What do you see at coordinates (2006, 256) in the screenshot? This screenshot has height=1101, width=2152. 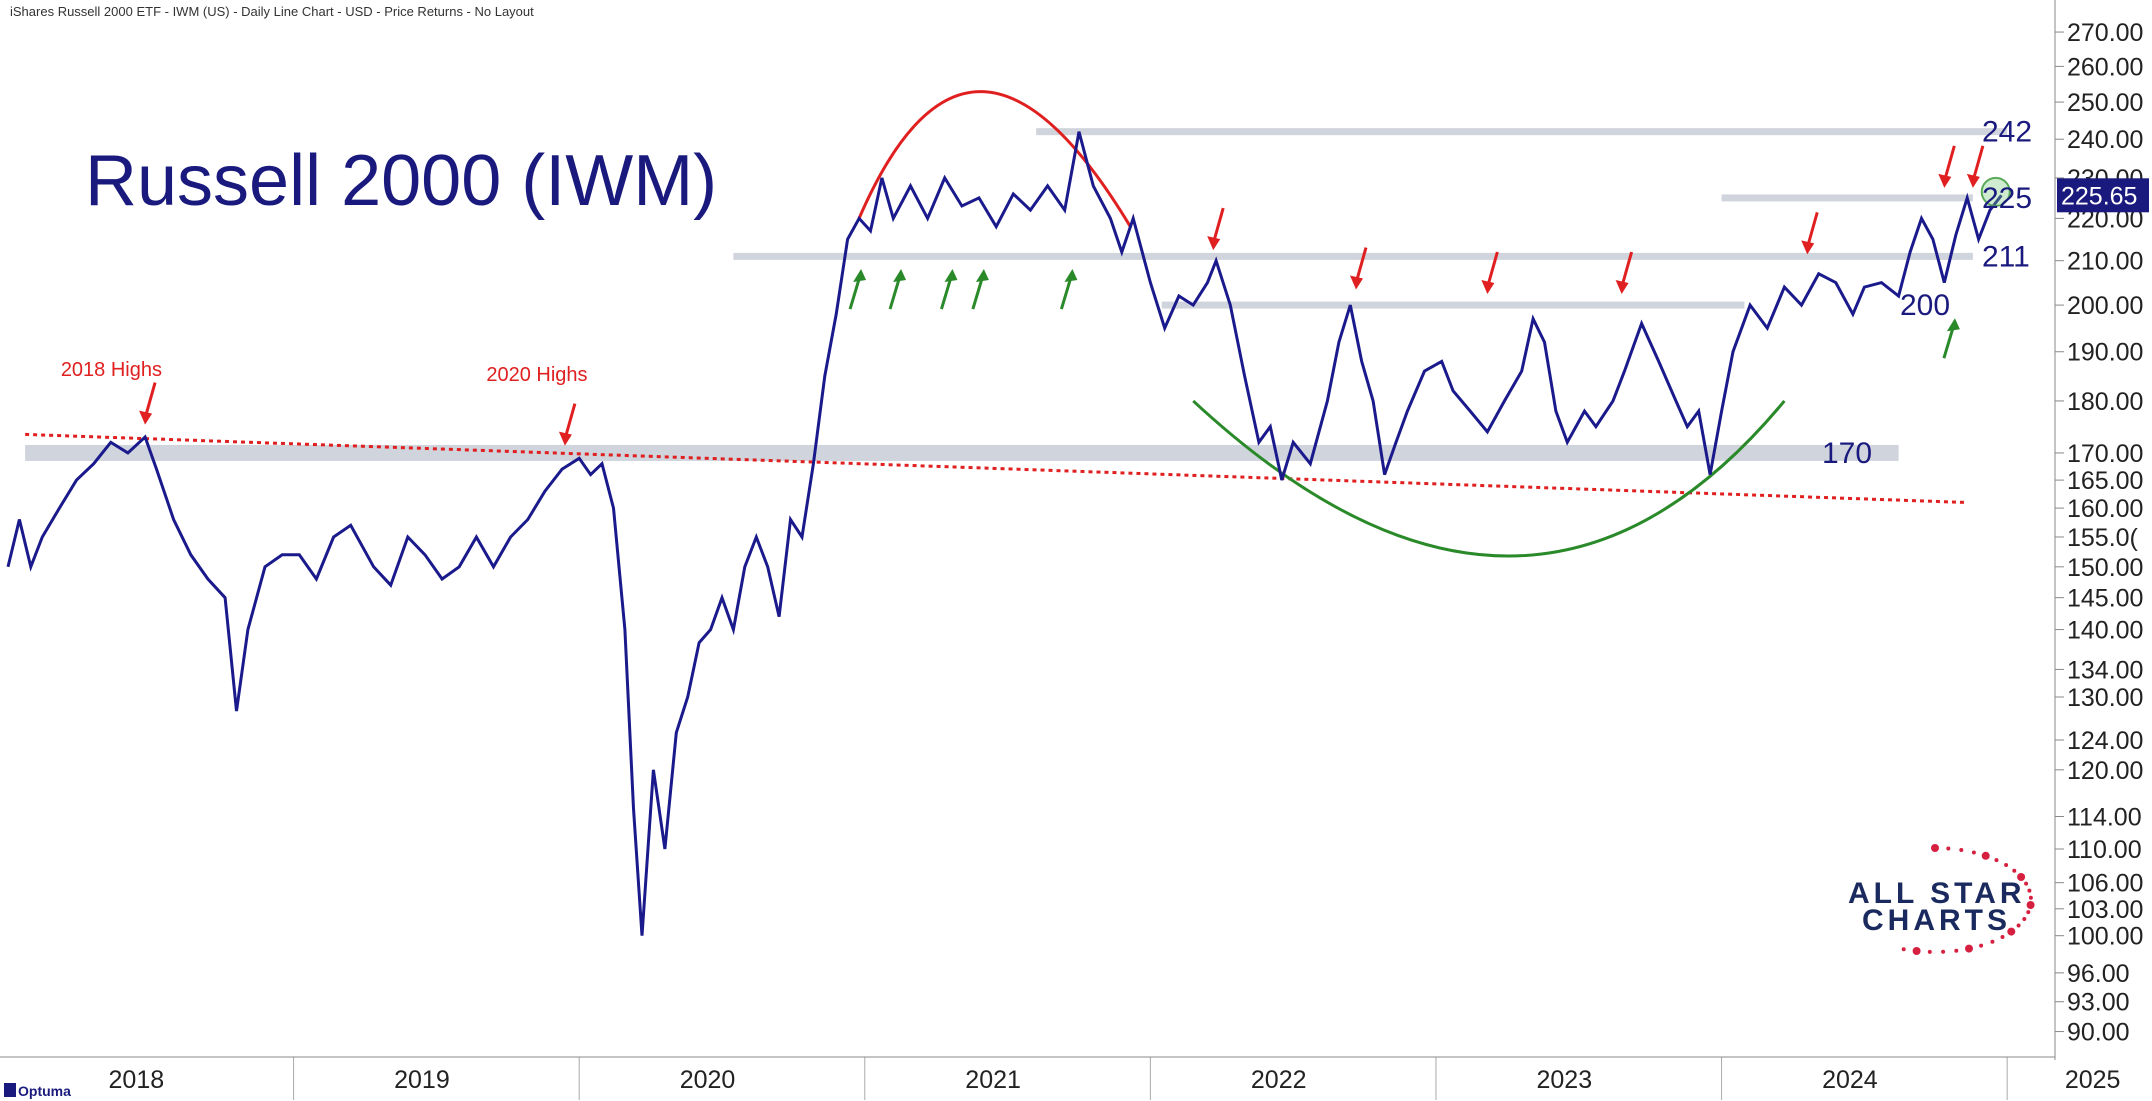 I see `level-label: 211` at bounding box center [2006, 256].